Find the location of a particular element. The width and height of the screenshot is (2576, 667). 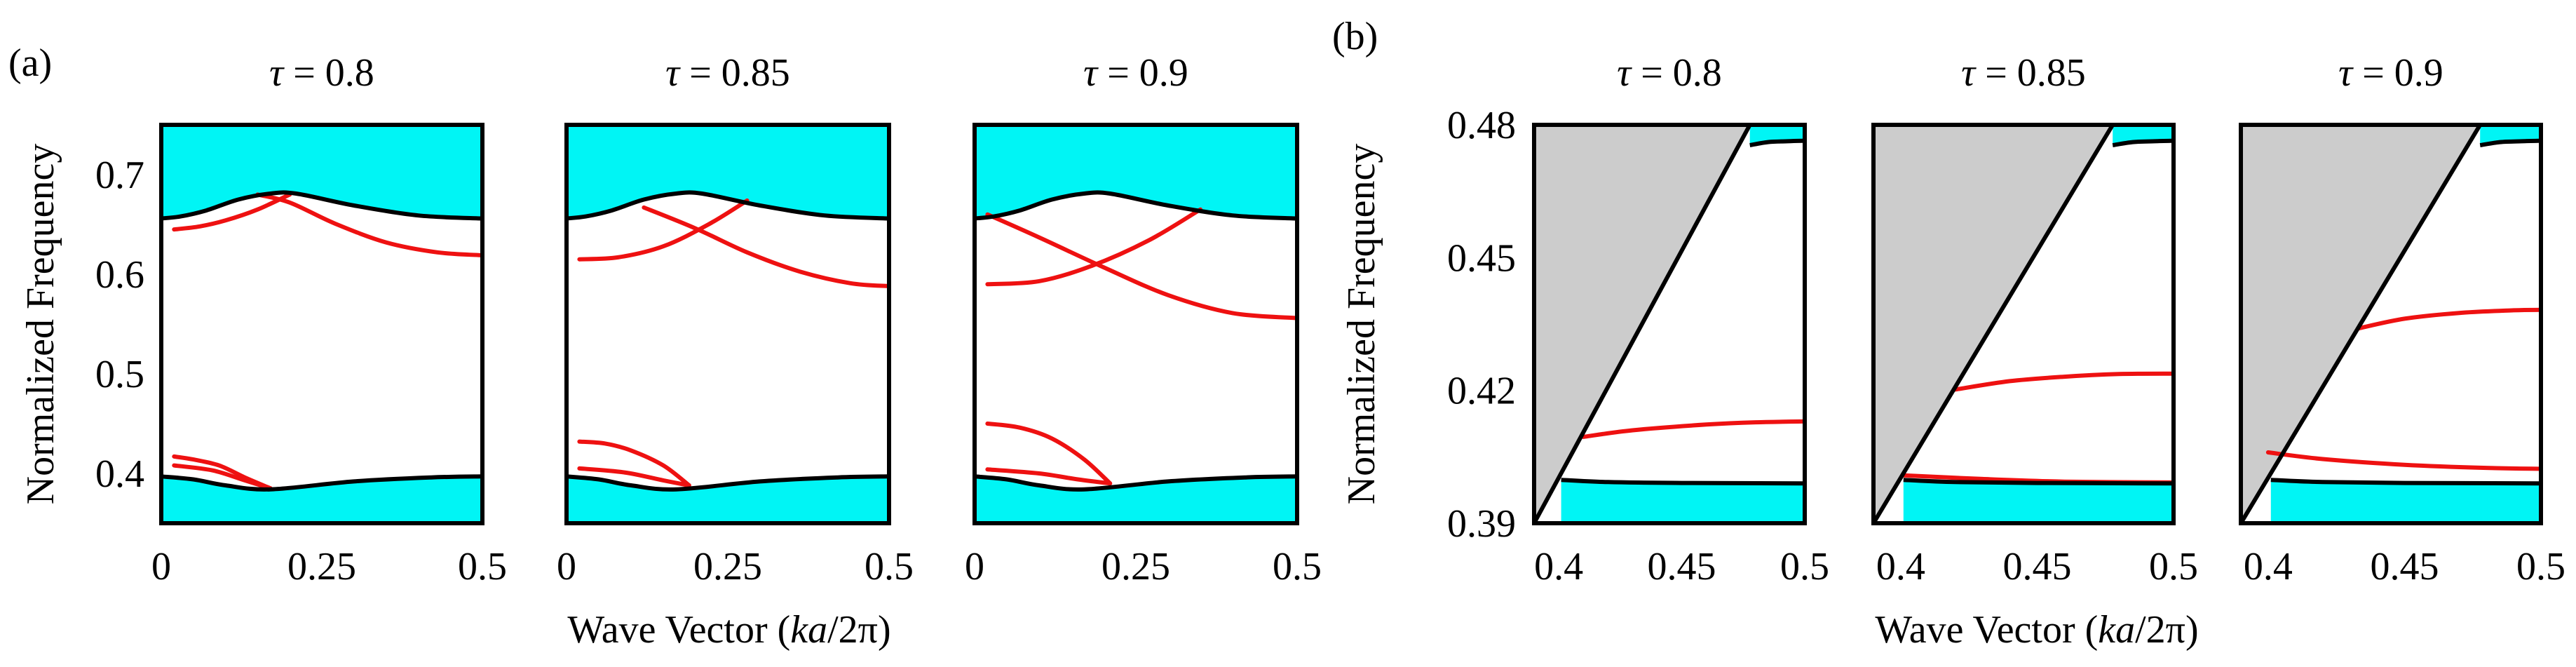

subplot-5-fills is located at coordinates (2024, 324).